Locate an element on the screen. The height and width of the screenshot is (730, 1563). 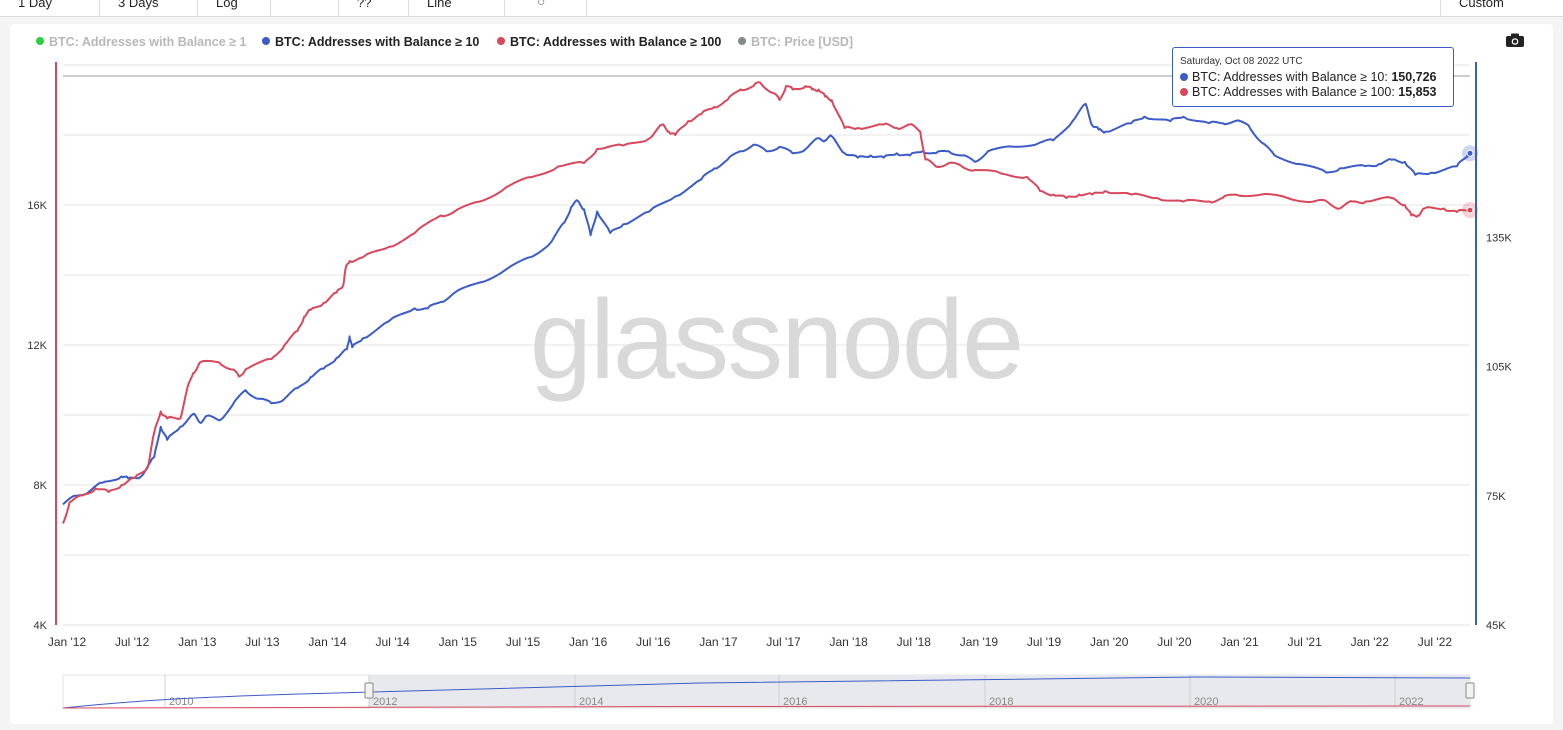
right-axis-tick-label: 135K is located at coordinates (1499, 238).